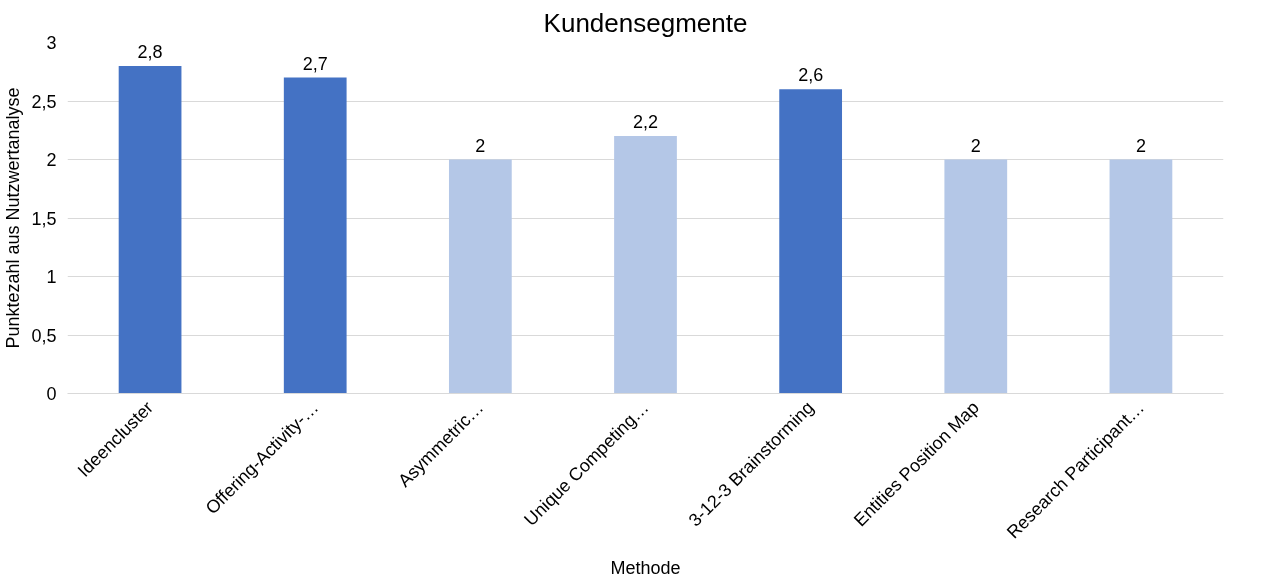 The height and width of the screenshot is (580, 1263). I want to click on data-label: 2,2, so click(645, 122).